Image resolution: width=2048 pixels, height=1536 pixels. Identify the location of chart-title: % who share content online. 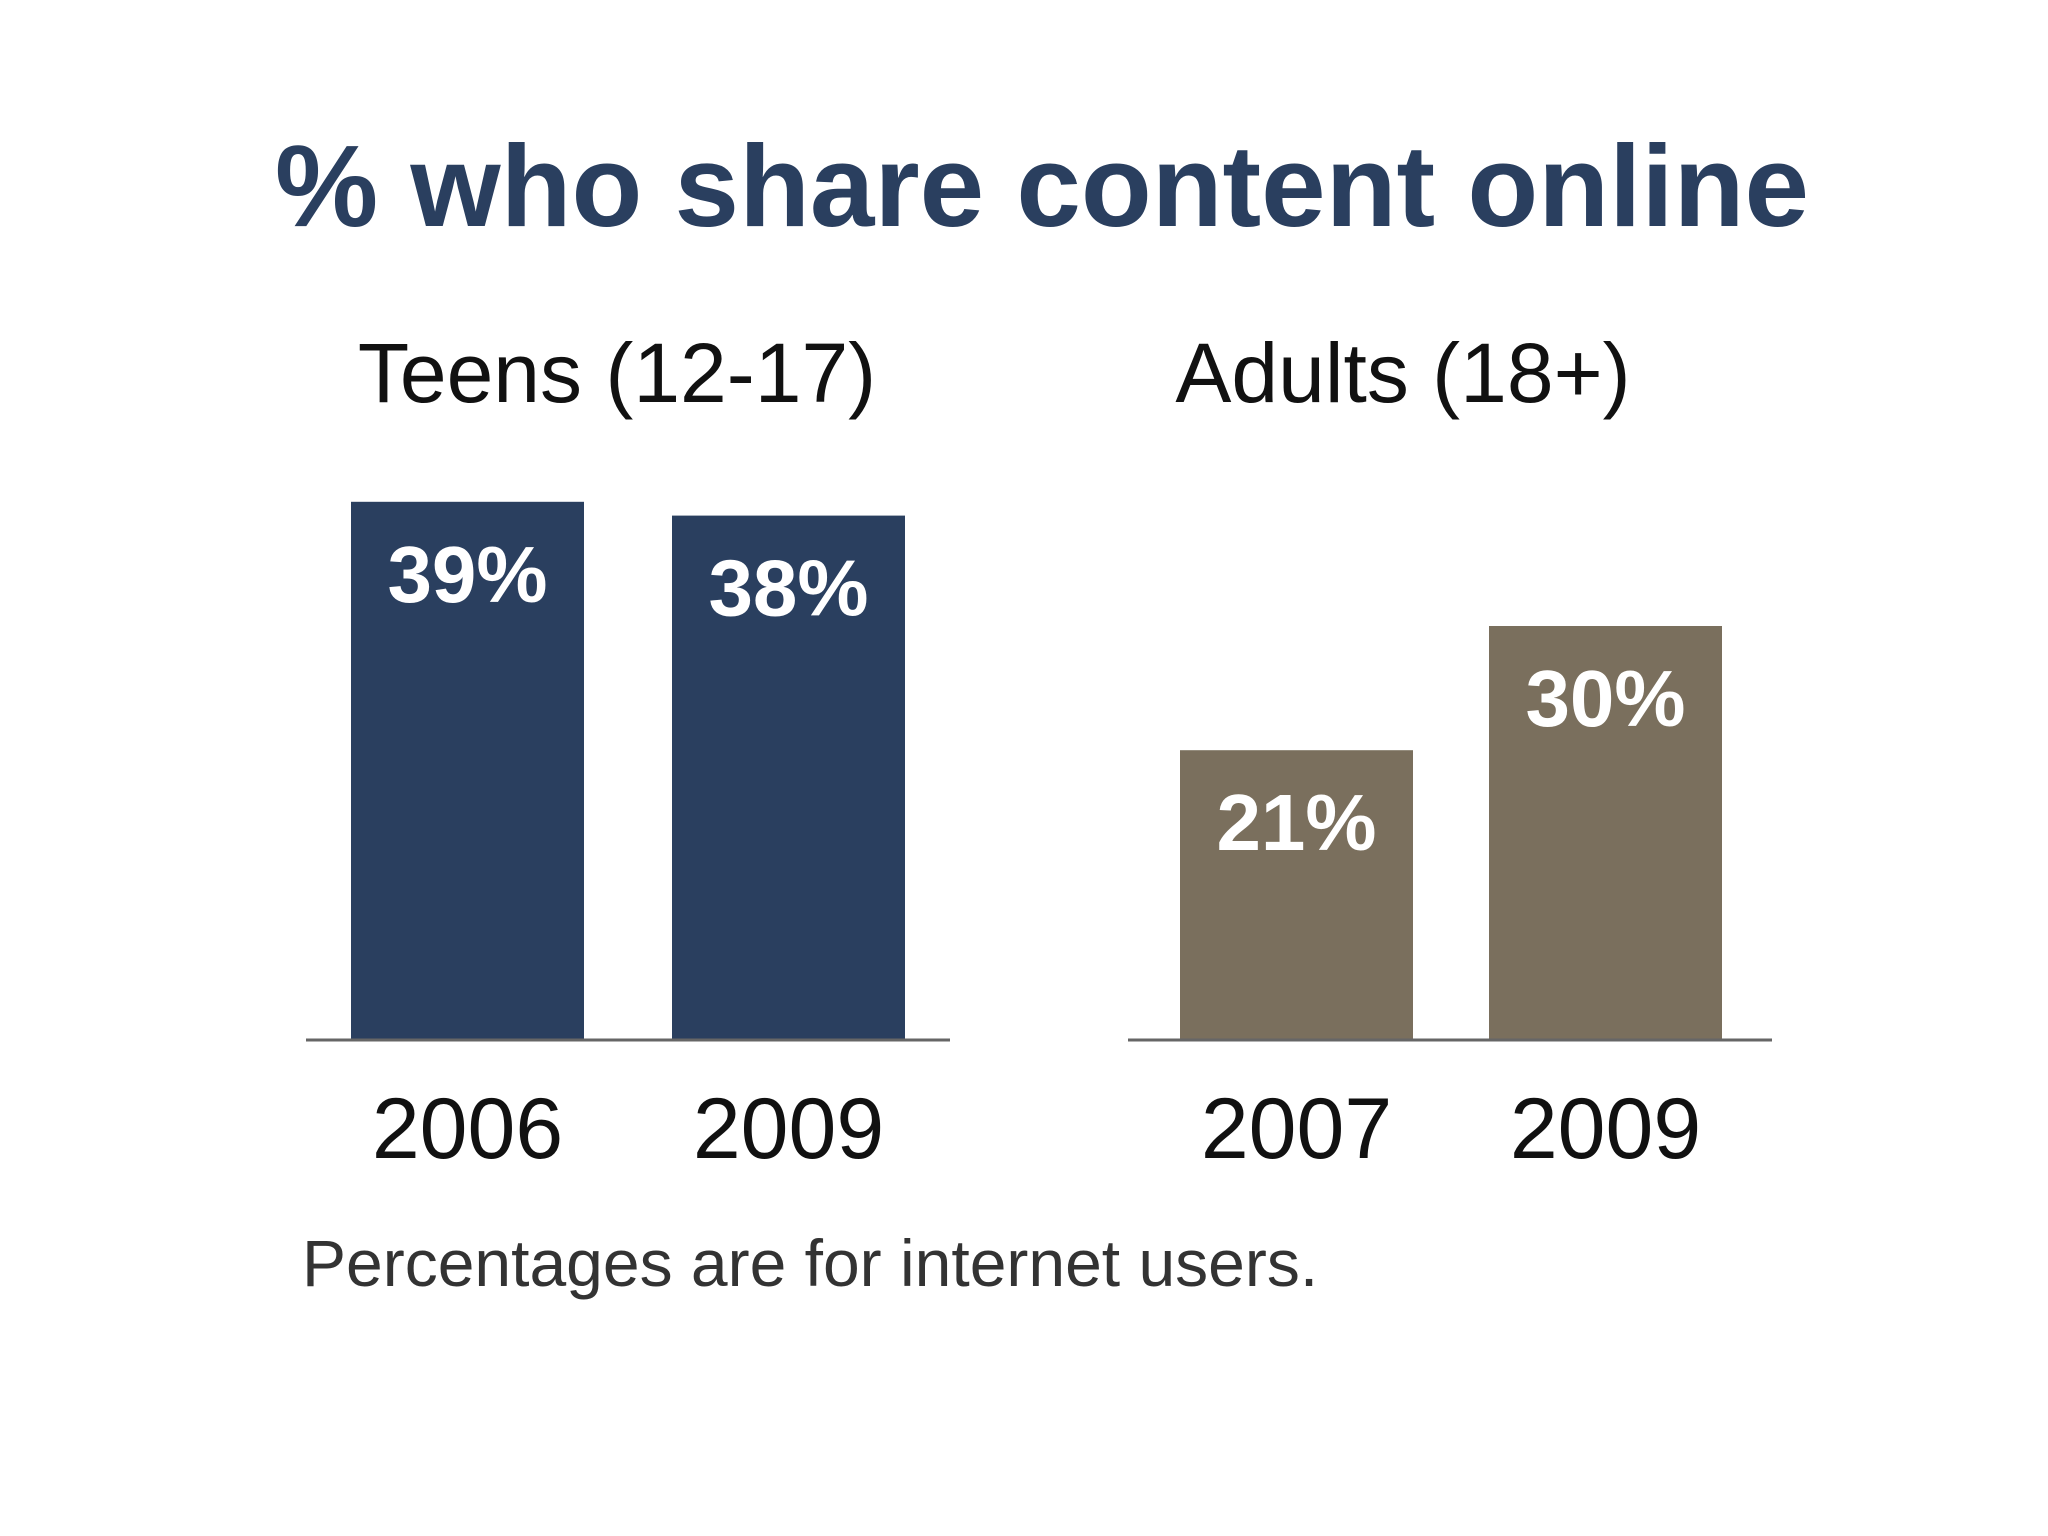
(1042, 186).